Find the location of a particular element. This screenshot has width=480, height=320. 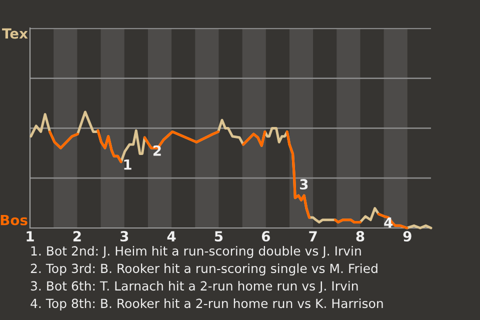

x-tick-label: 4 is located at coordinates (171, 236).